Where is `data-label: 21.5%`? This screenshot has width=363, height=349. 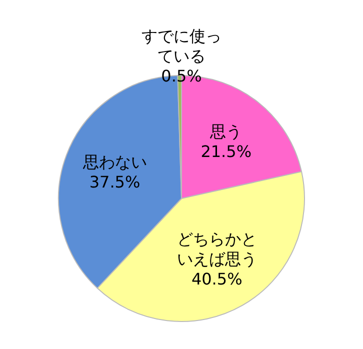
data-label: 21.5% is located at coordinates (226, 151).